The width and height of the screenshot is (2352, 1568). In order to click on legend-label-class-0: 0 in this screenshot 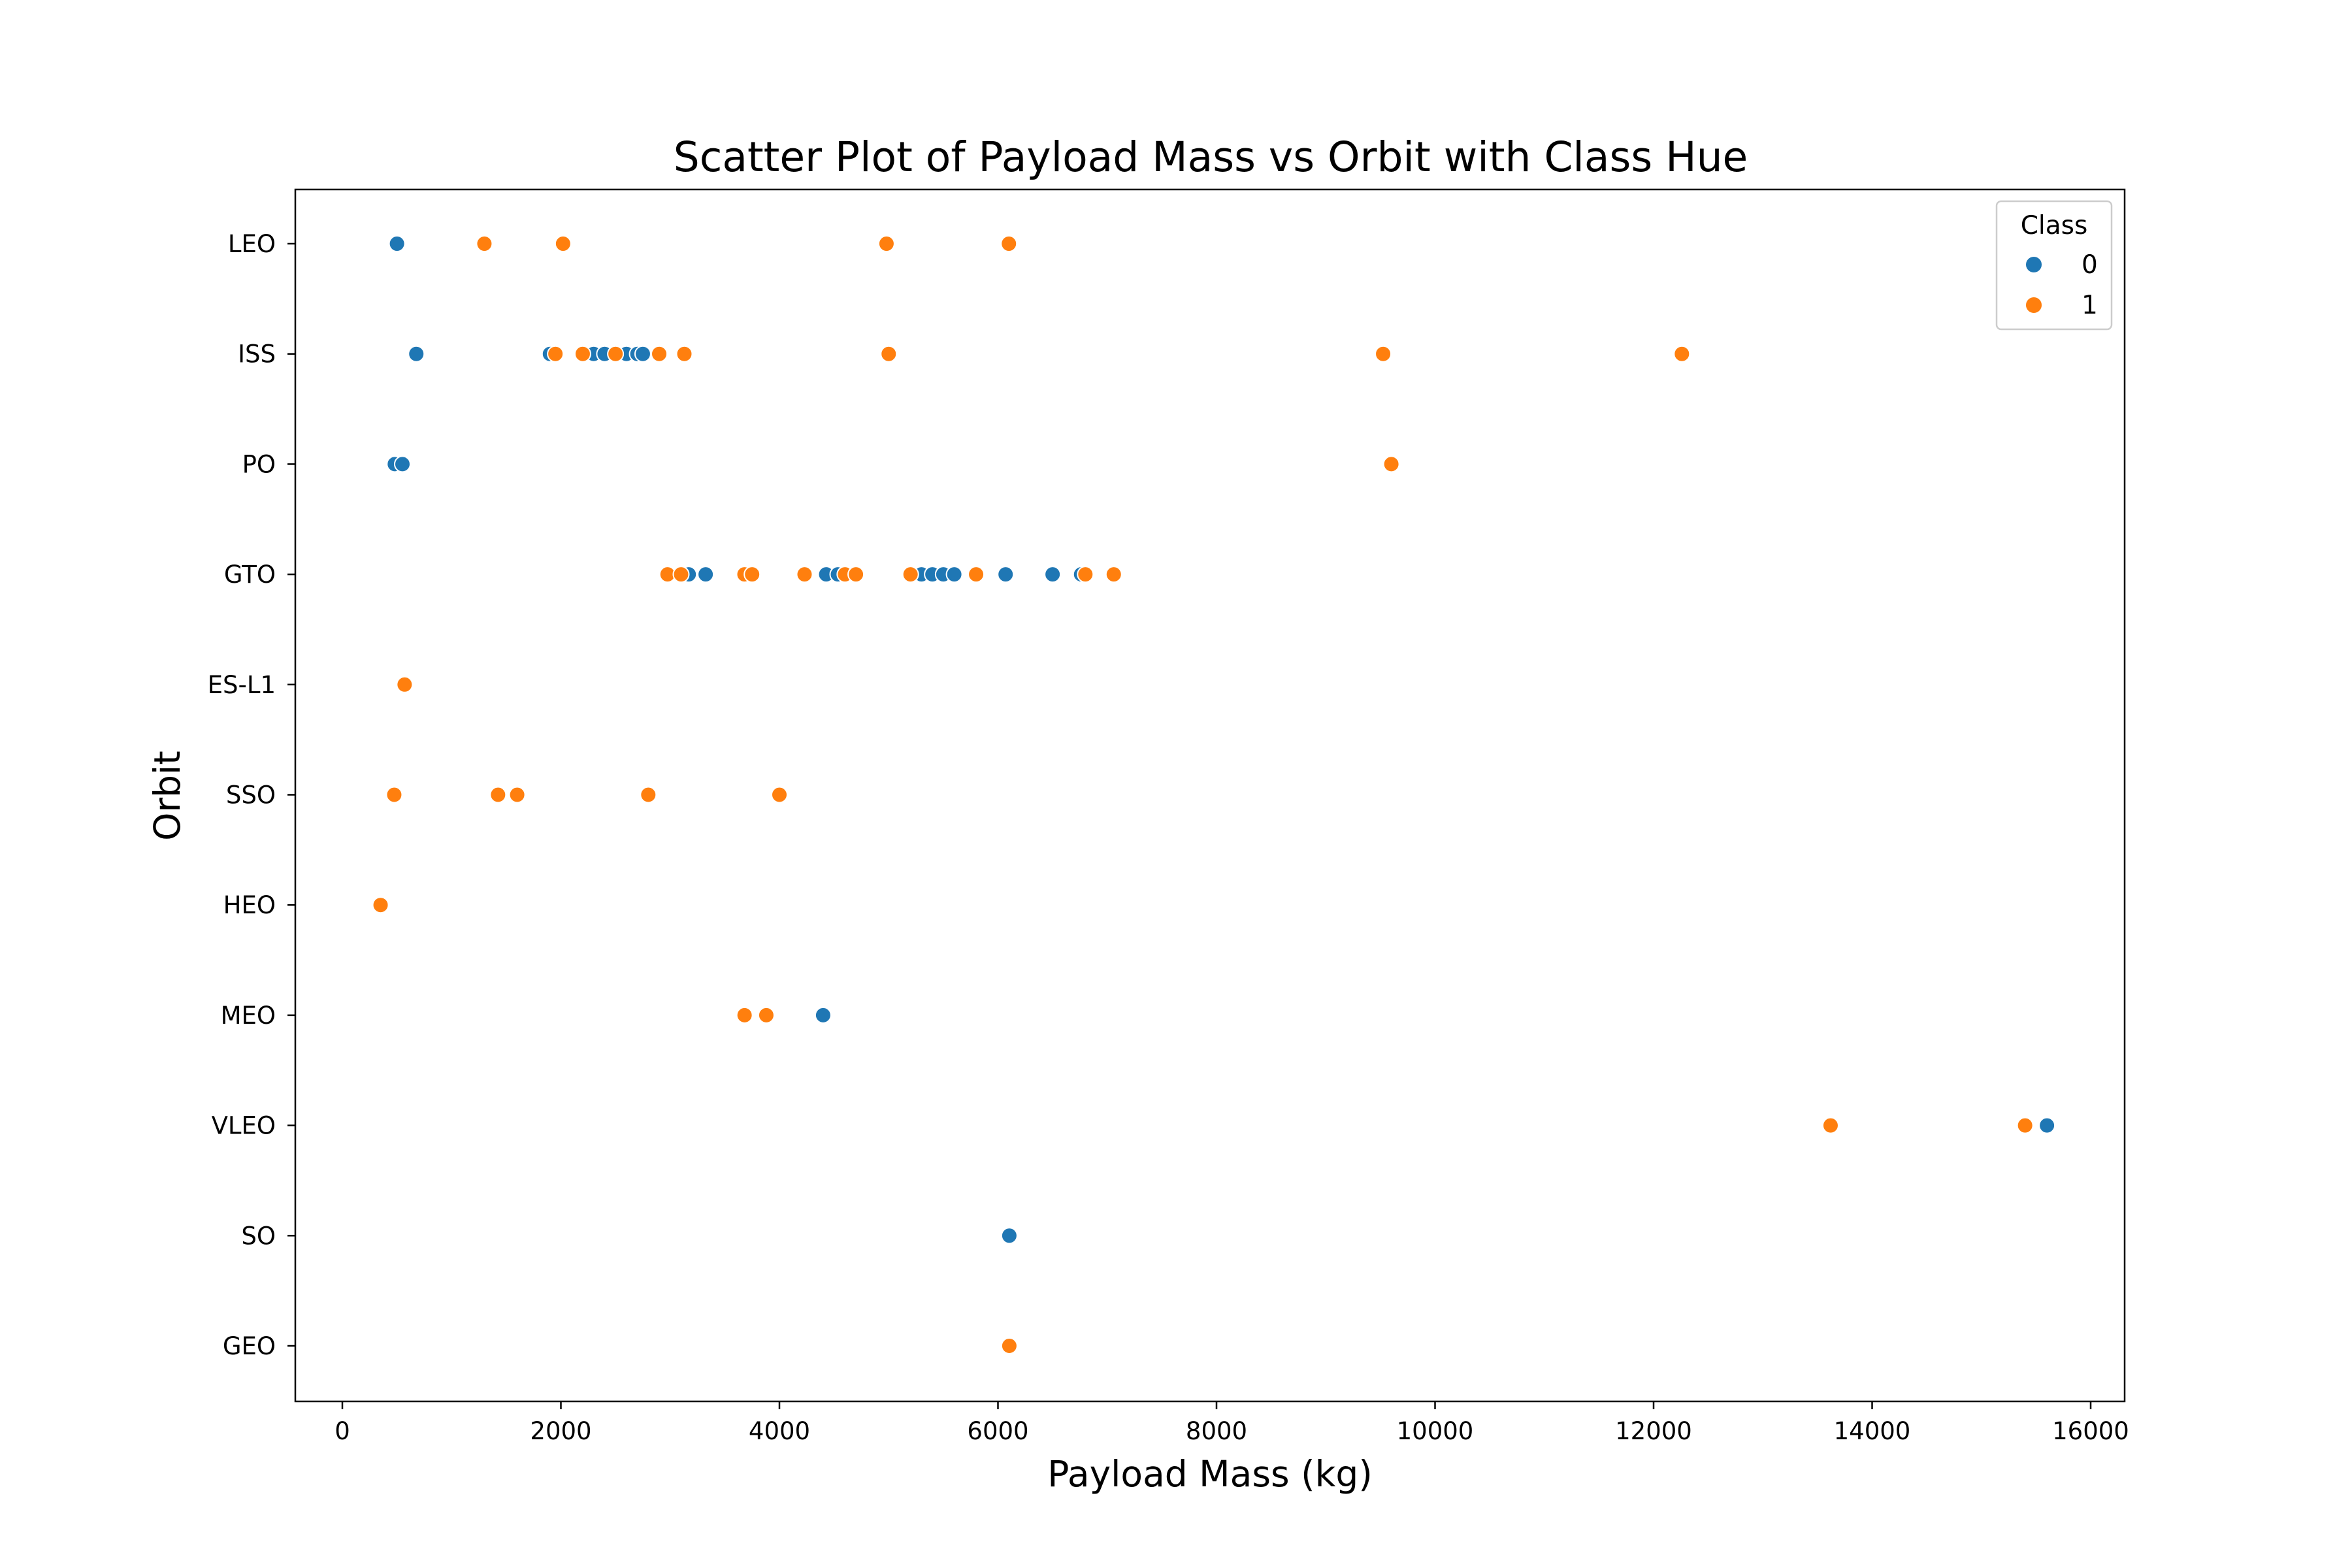, I will do `click(2090, 265)`.